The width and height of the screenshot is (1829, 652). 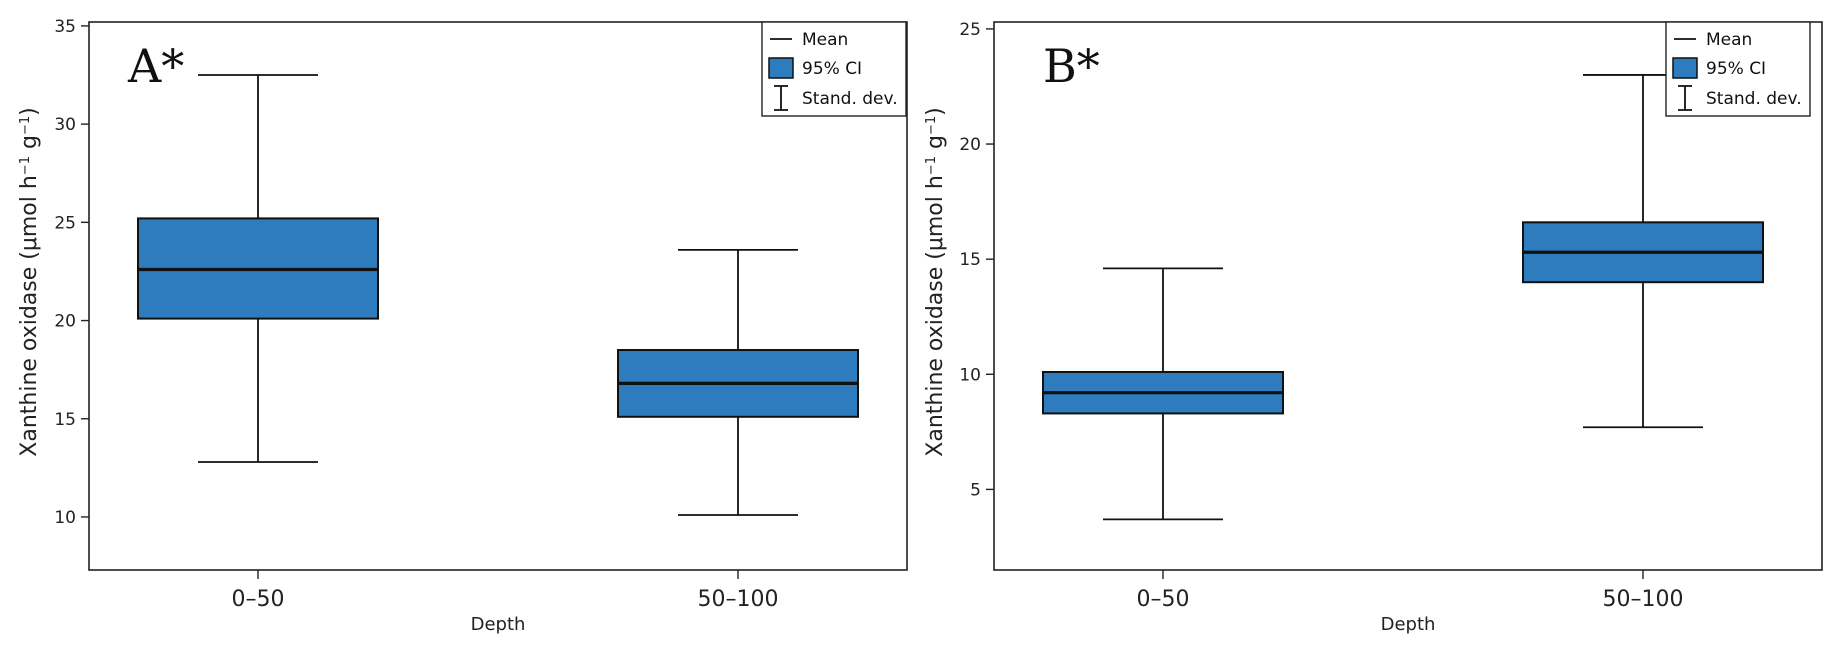 I want to click on y-tick-label: 30, so click(x=65, y=125).